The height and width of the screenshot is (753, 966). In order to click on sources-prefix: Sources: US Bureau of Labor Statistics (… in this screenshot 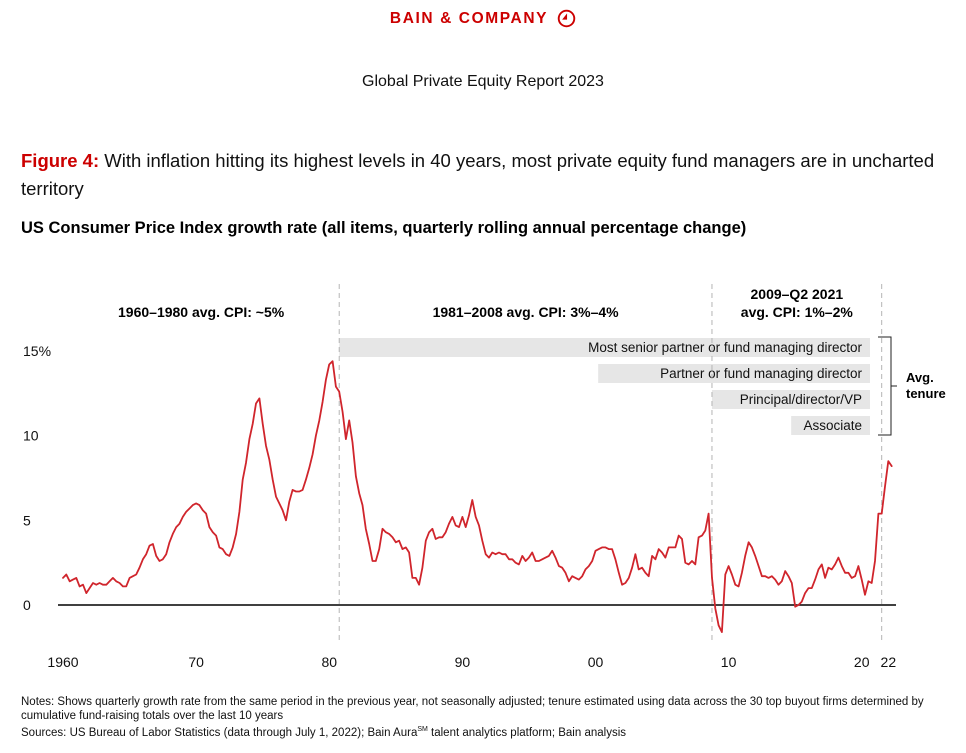, I will do `click(219, 733)`.